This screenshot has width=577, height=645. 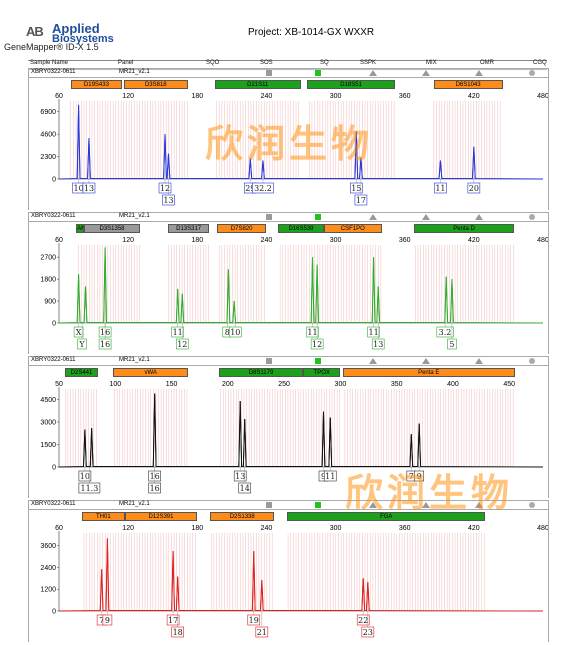 I want to click on locus-marker: D2S441, so click(x=81, y=372).